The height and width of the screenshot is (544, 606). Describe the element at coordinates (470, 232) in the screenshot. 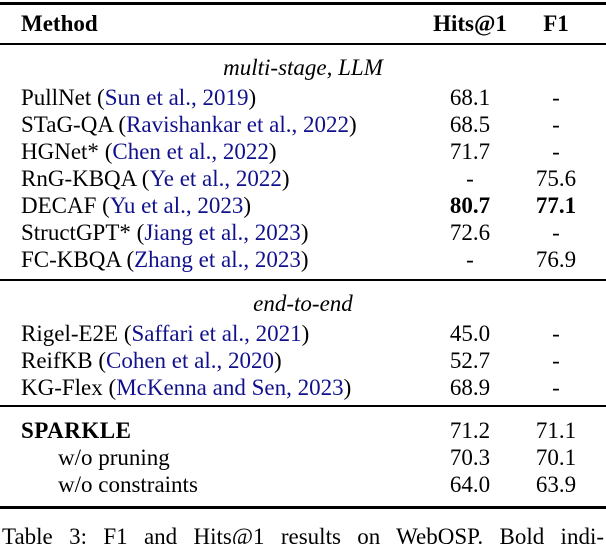

I see `hits-value: 72.6` at that location.